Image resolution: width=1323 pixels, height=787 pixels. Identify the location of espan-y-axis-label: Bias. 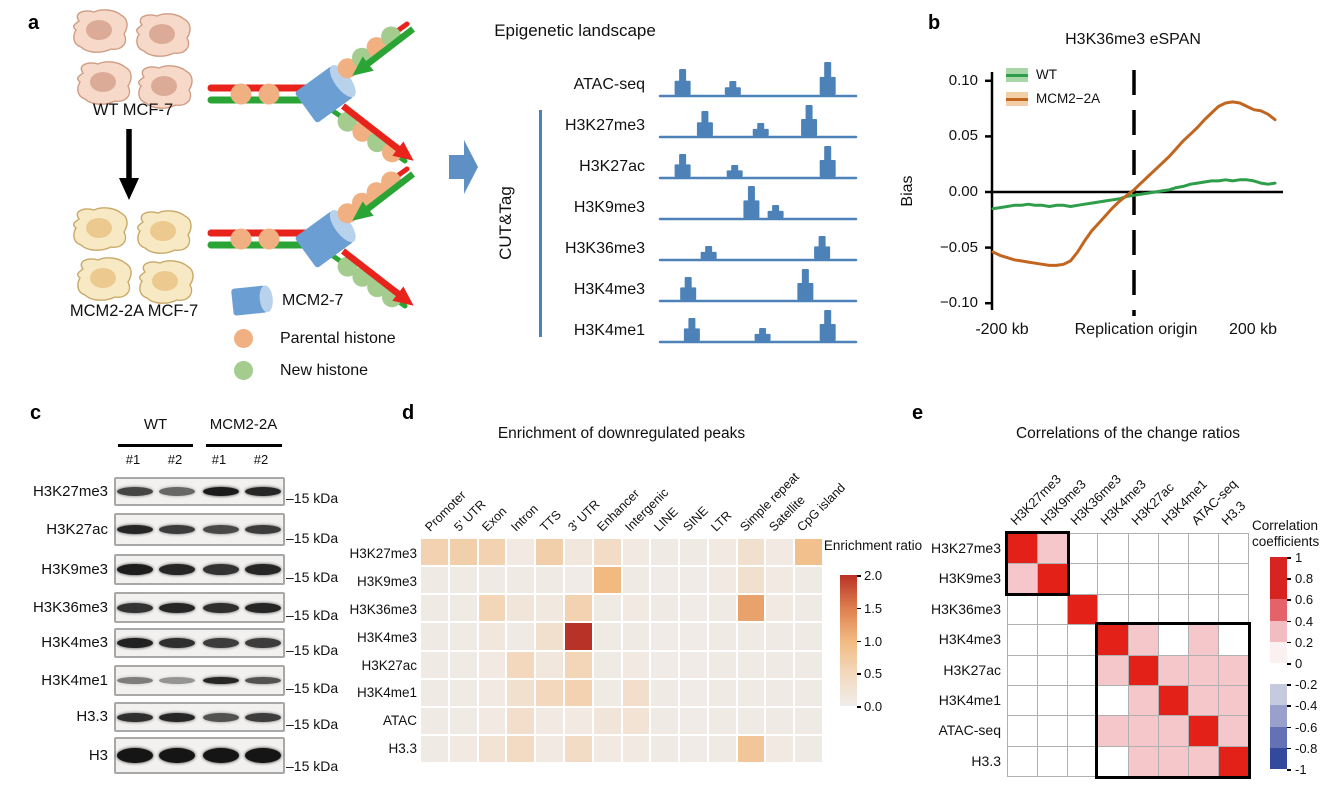
(907, 191).